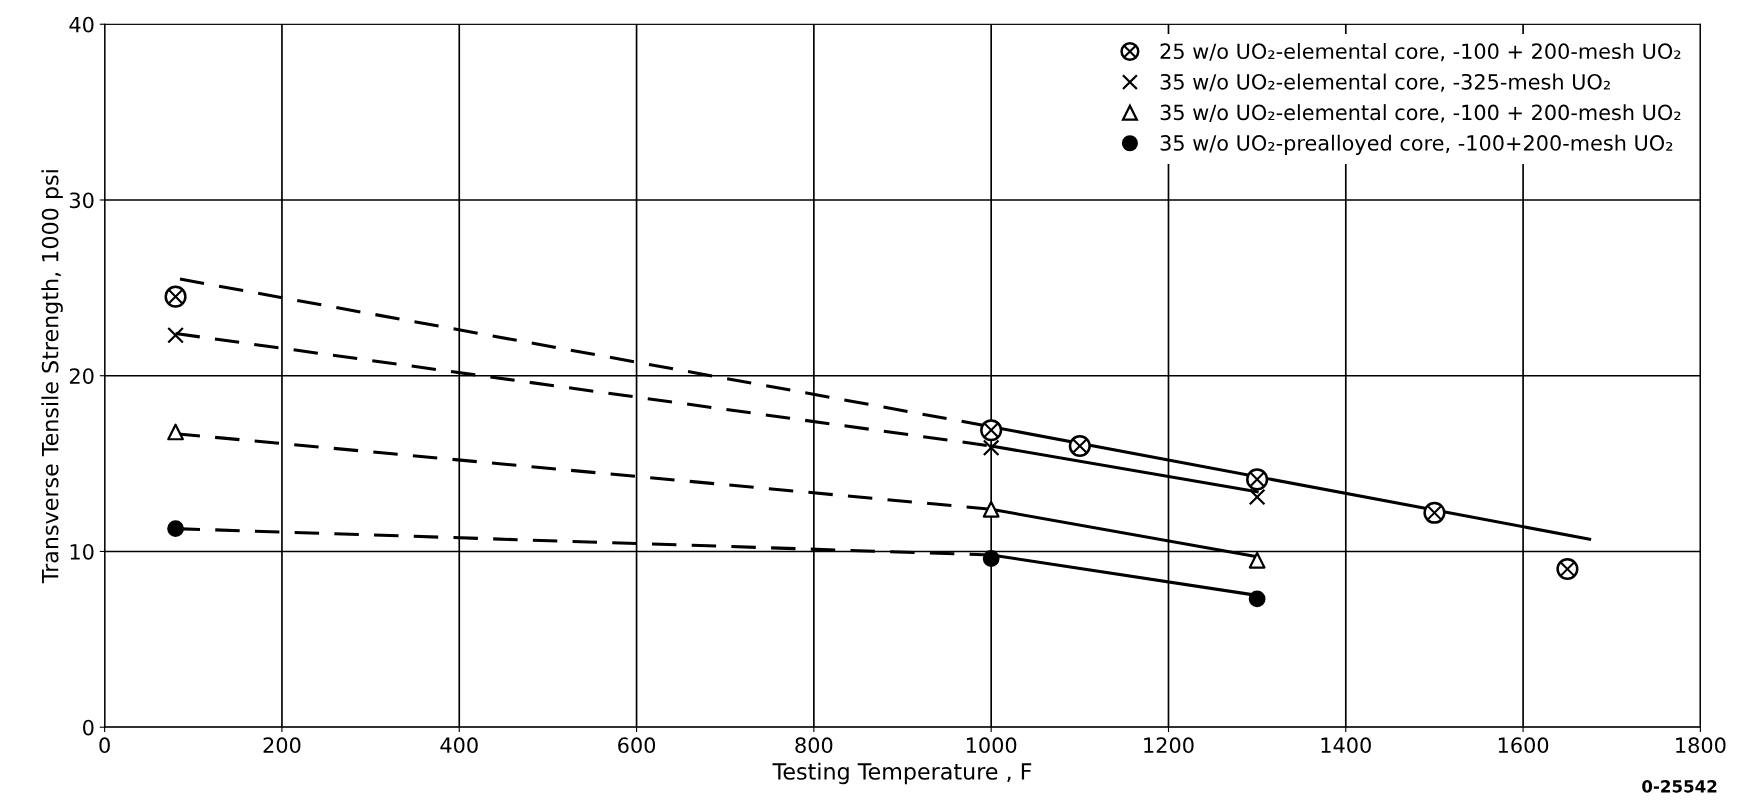 The width and height of the screenshot is (1744, 808). I want to click on legend-label: 25 w/o UO₂-elemental core, -100 + 200-mesh UO₂, so click(1420, 52).